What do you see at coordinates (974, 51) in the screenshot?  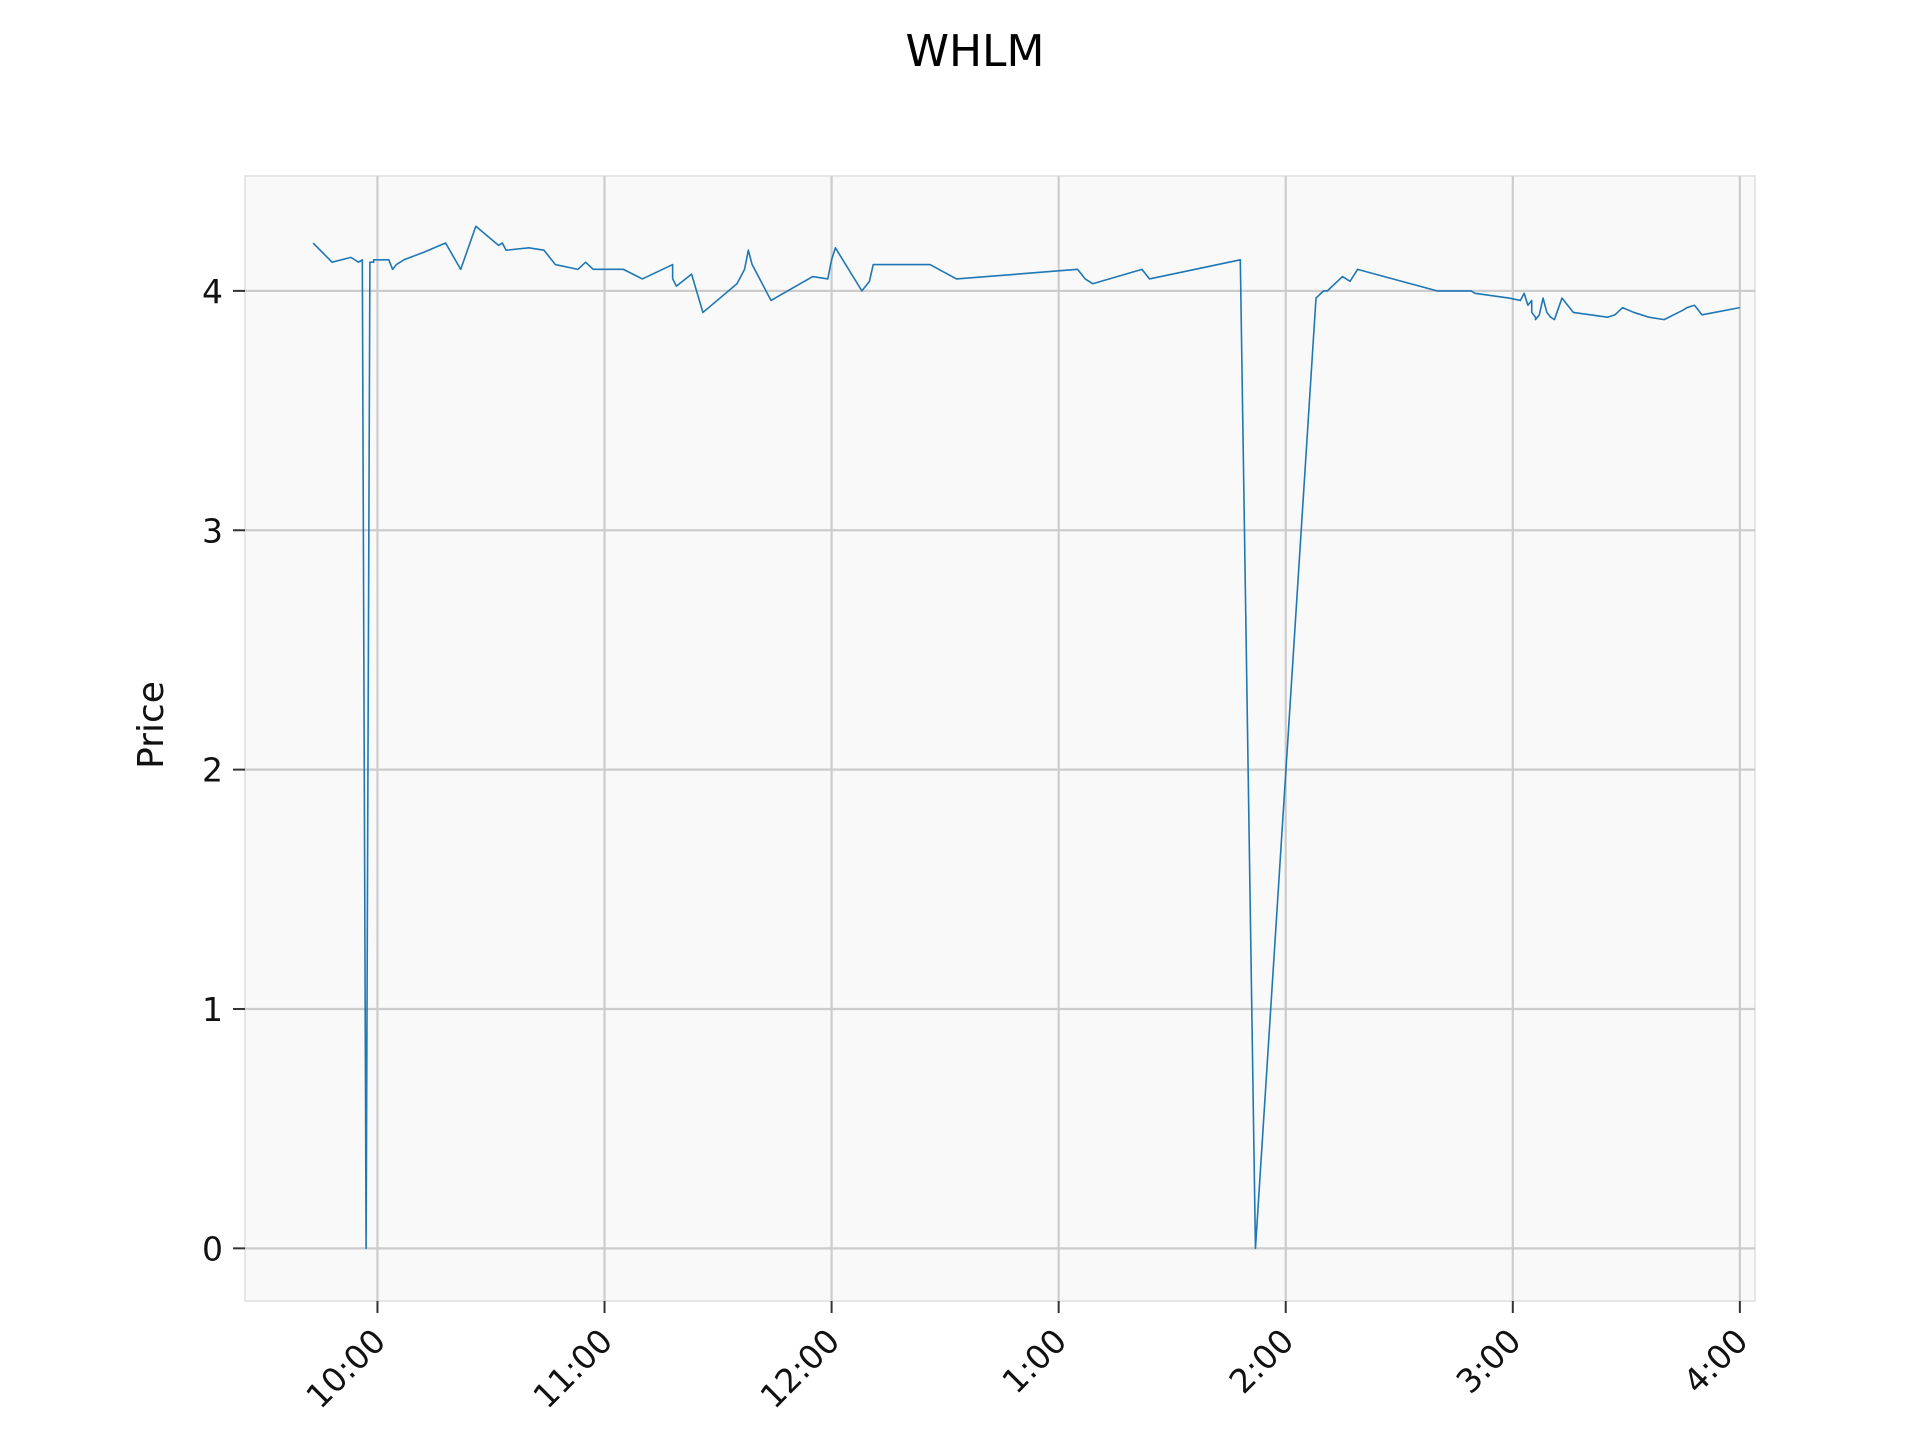 I see `chart-title: WHLM` at bounding box center [974, 51].